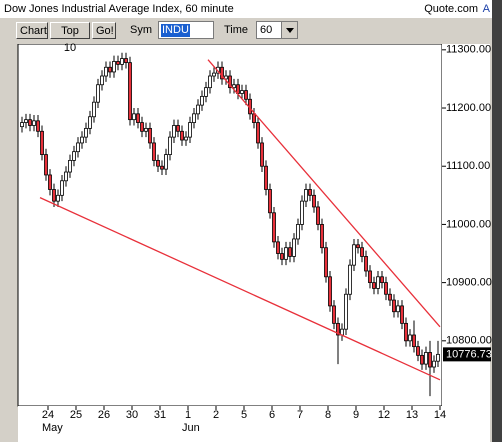  What do you see at coordinates (469, 341) in the screenshot?
I see `y-tick-label: 10800.00` at bounding box center [469, 341].